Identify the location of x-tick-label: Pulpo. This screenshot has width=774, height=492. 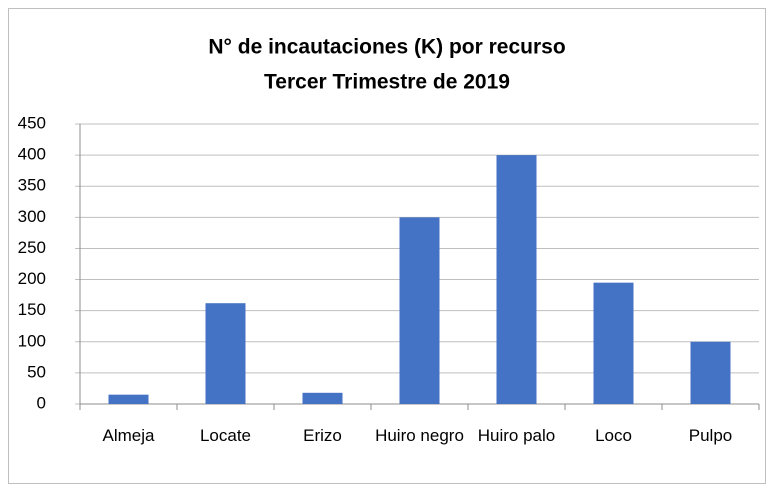
(710, 435).